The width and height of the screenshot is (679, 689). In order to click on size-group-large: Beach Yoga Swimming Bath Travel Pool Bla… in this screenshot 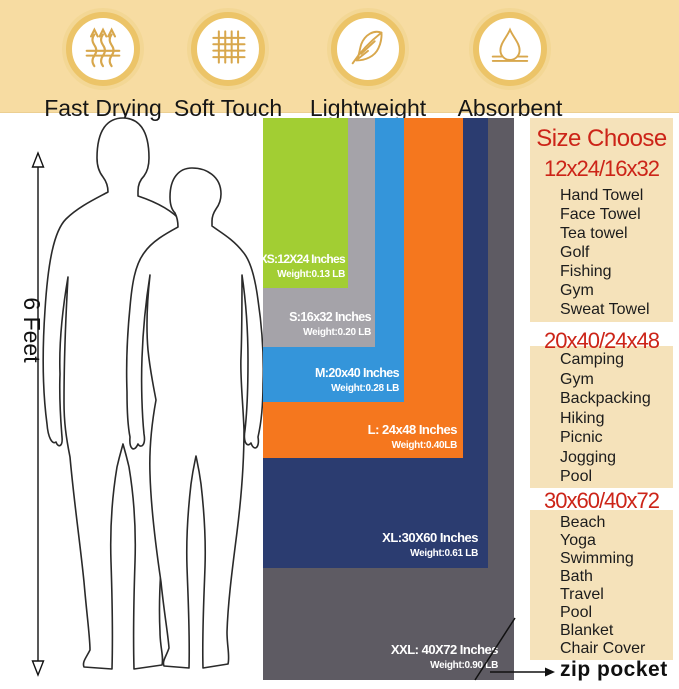, I will do `click(601, 585)`.